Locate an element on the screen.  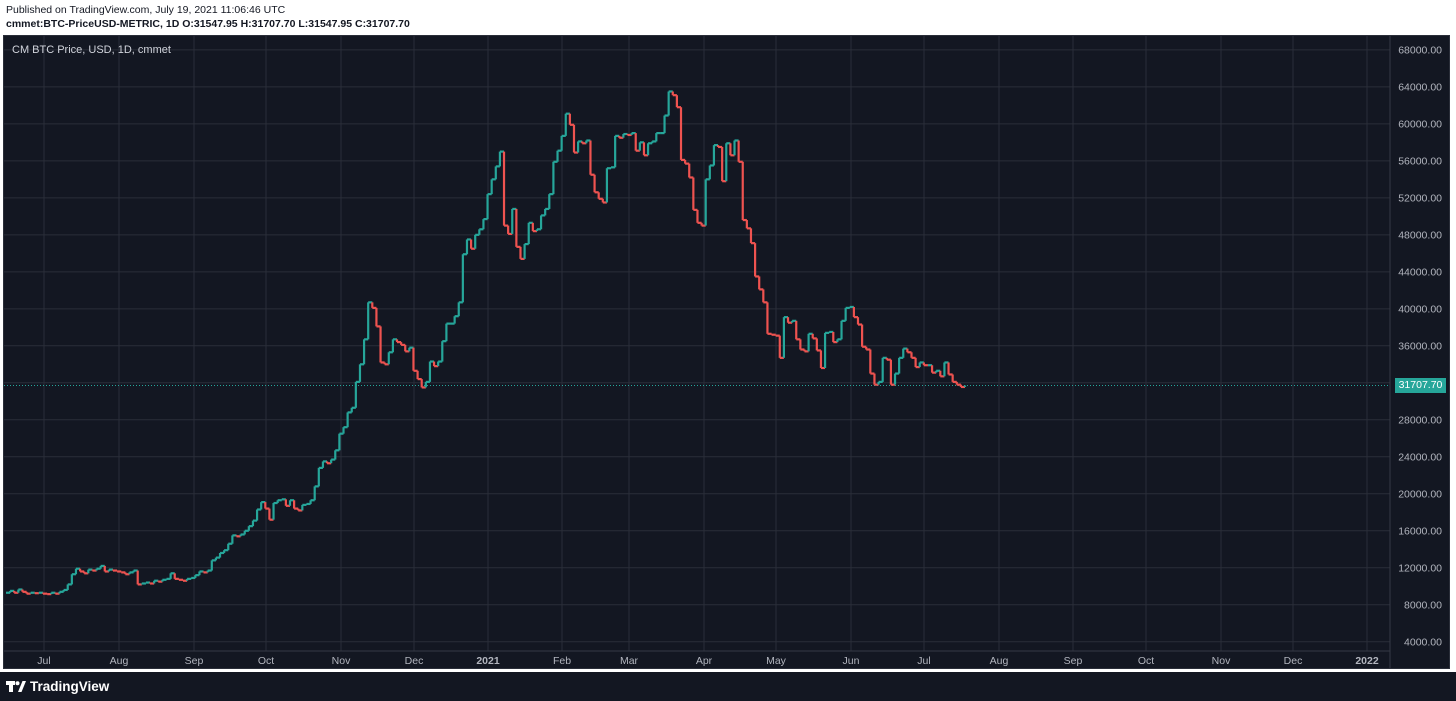
x-tick-label: Mar is located at coordinates (629, 661).